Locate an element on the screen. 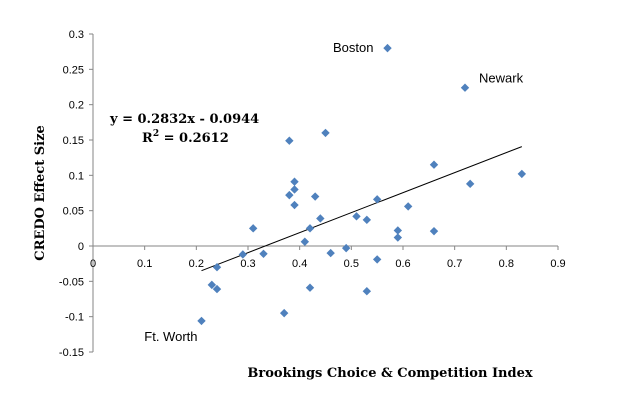 This screenshot has width=625, height=405. y-tick-label: -0.05 is located at coordinates (71, 282).